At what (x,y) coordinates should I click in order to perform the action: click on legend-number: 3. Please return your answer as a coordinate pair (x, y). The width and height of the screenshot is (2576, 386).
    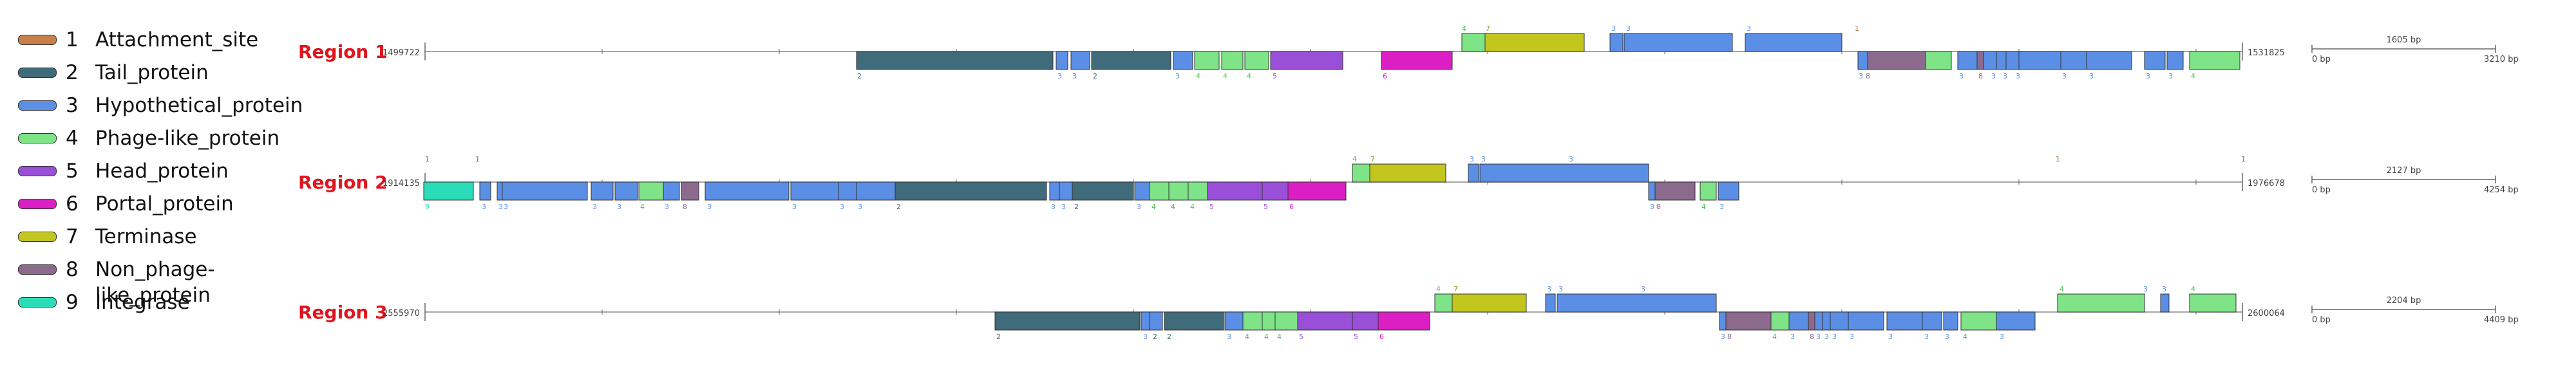
    Looking at the image, I should click on (72, 105).